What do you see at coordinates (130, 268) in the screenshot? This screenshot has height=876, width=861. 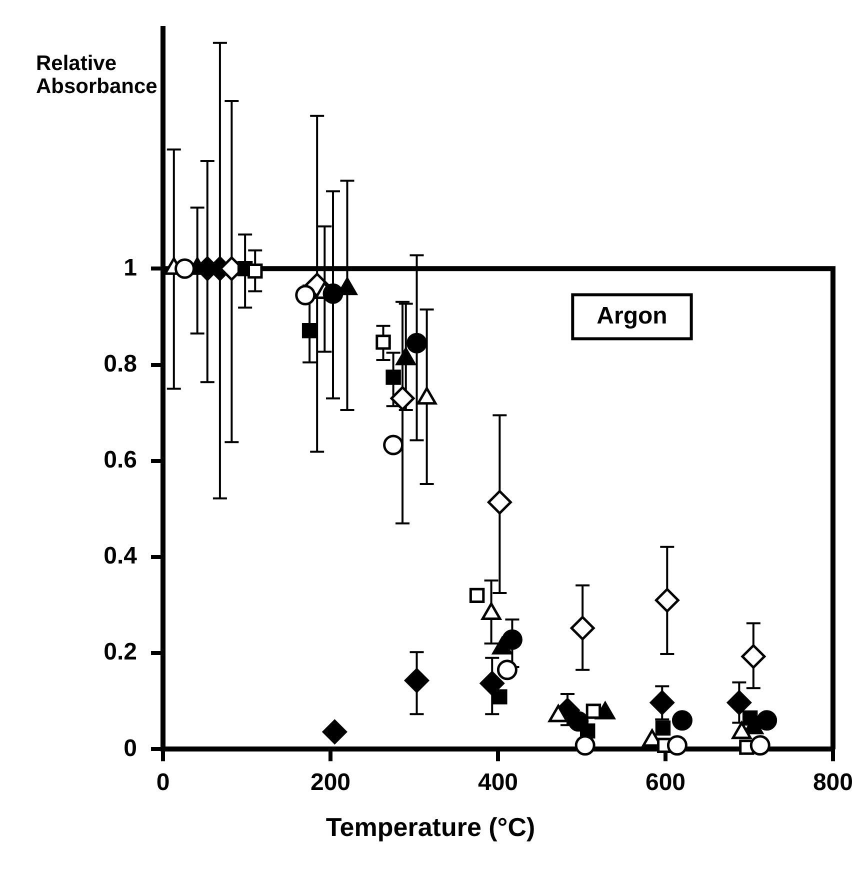 I see `y-tick-label: 1` at bounding box center [130, 268].